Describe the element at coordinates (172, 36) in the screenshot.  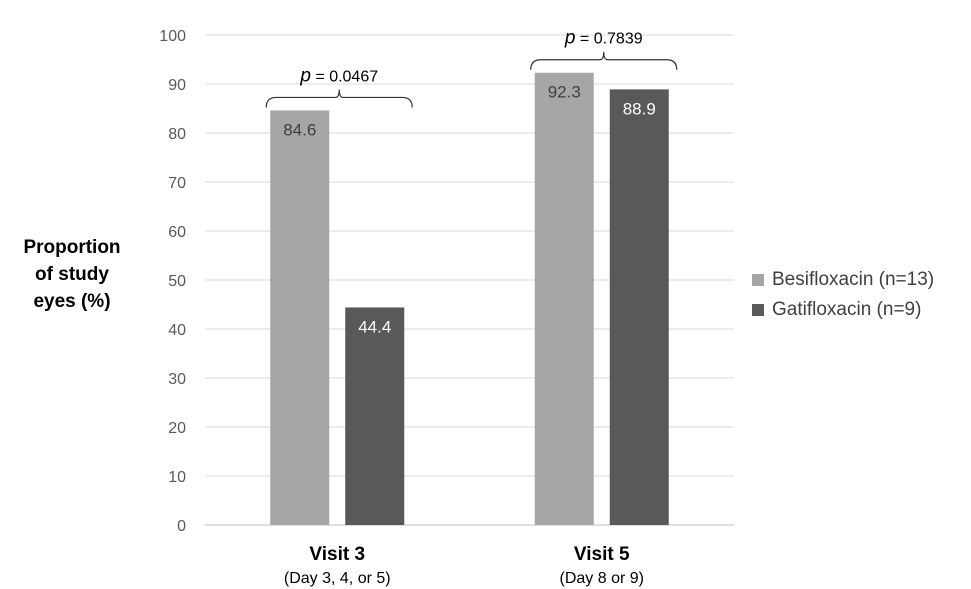
I see `y-tick-label: 100` at that location.